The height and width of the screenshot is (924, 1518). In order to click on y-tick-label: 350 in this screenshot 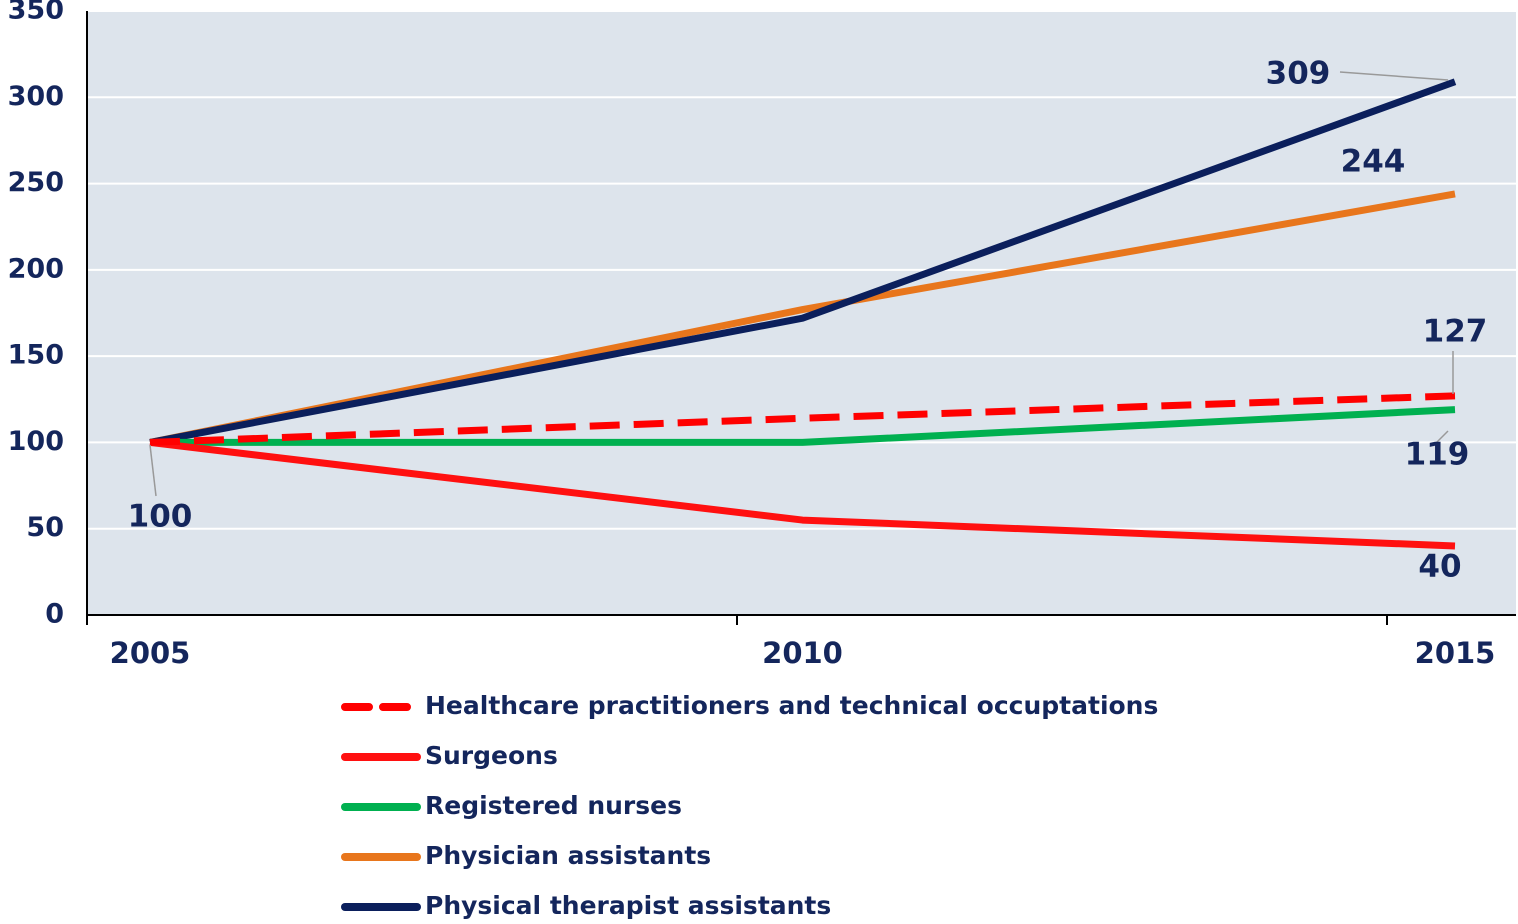, I will do `click(36, 13)`.